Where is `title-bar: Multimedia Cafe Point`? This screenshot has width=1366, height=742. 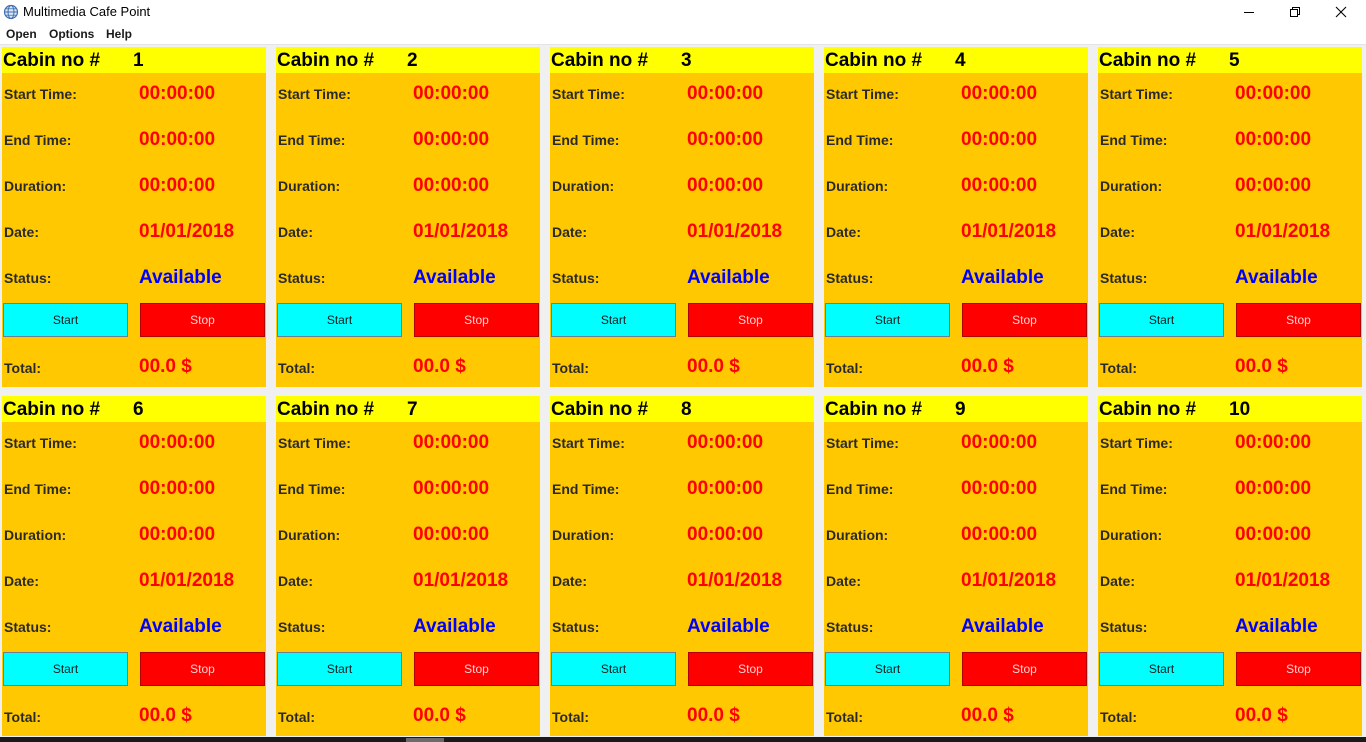 title-bar: Multimedia Cafe Point is located at coordinates (683, 12).